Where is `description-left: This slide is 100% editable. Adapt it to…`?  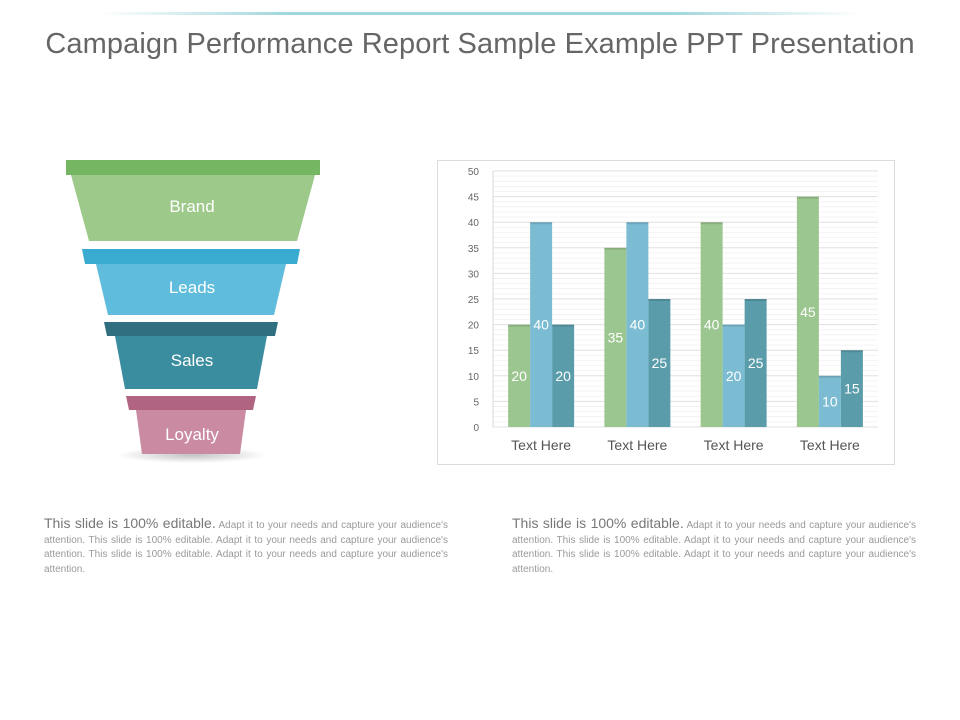 description-left: This slide is 100% editable. Adapt it to… is located at coordinates (246, 546).